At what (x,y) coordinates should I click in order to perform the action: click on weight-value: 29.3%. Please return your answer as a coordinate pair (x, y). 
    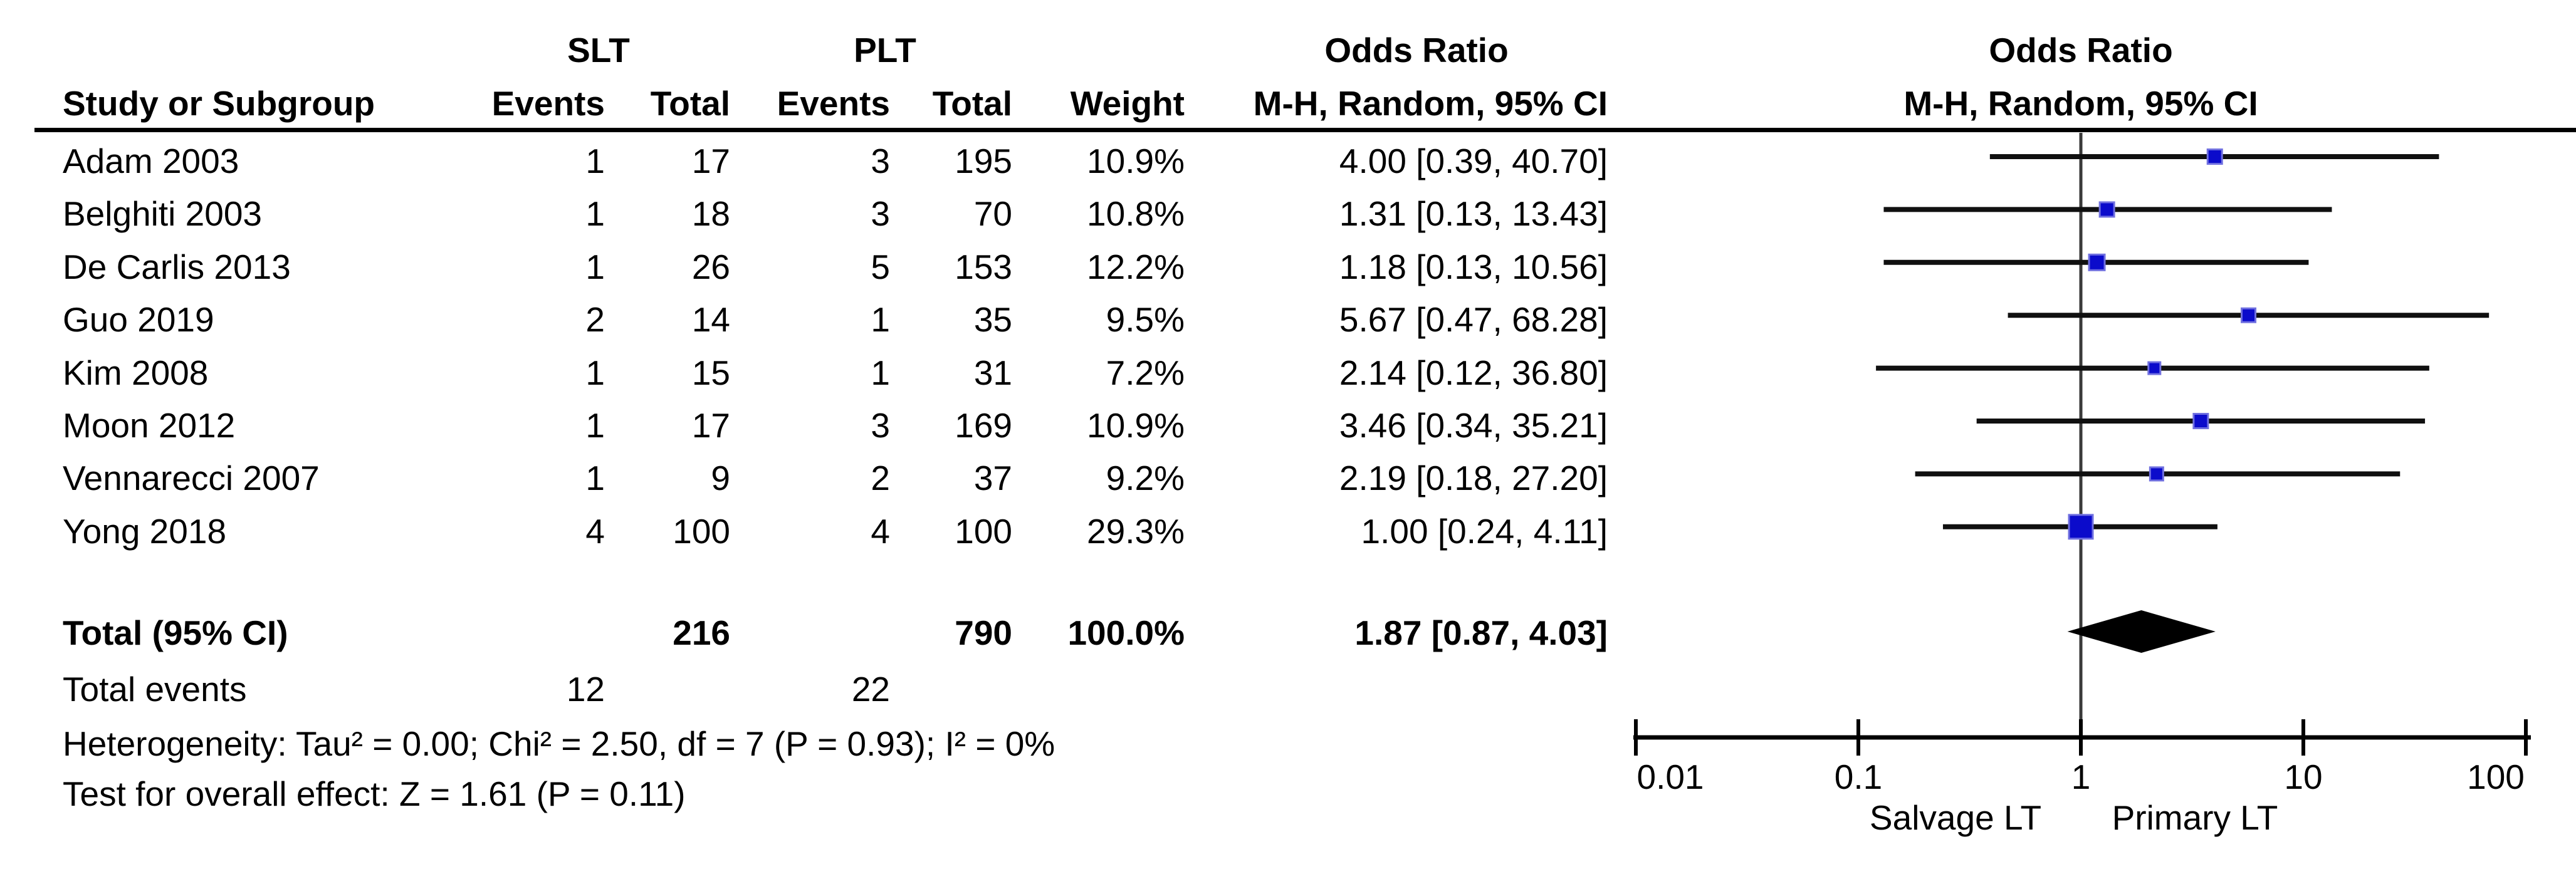
    Looking at the image, I should click on (1136, 531).